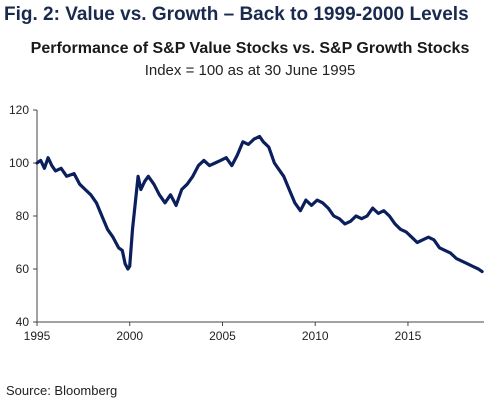  Describe the element at coordinates (23, 216) in the screenshot. I see `y-tick-label: 80` at that location.